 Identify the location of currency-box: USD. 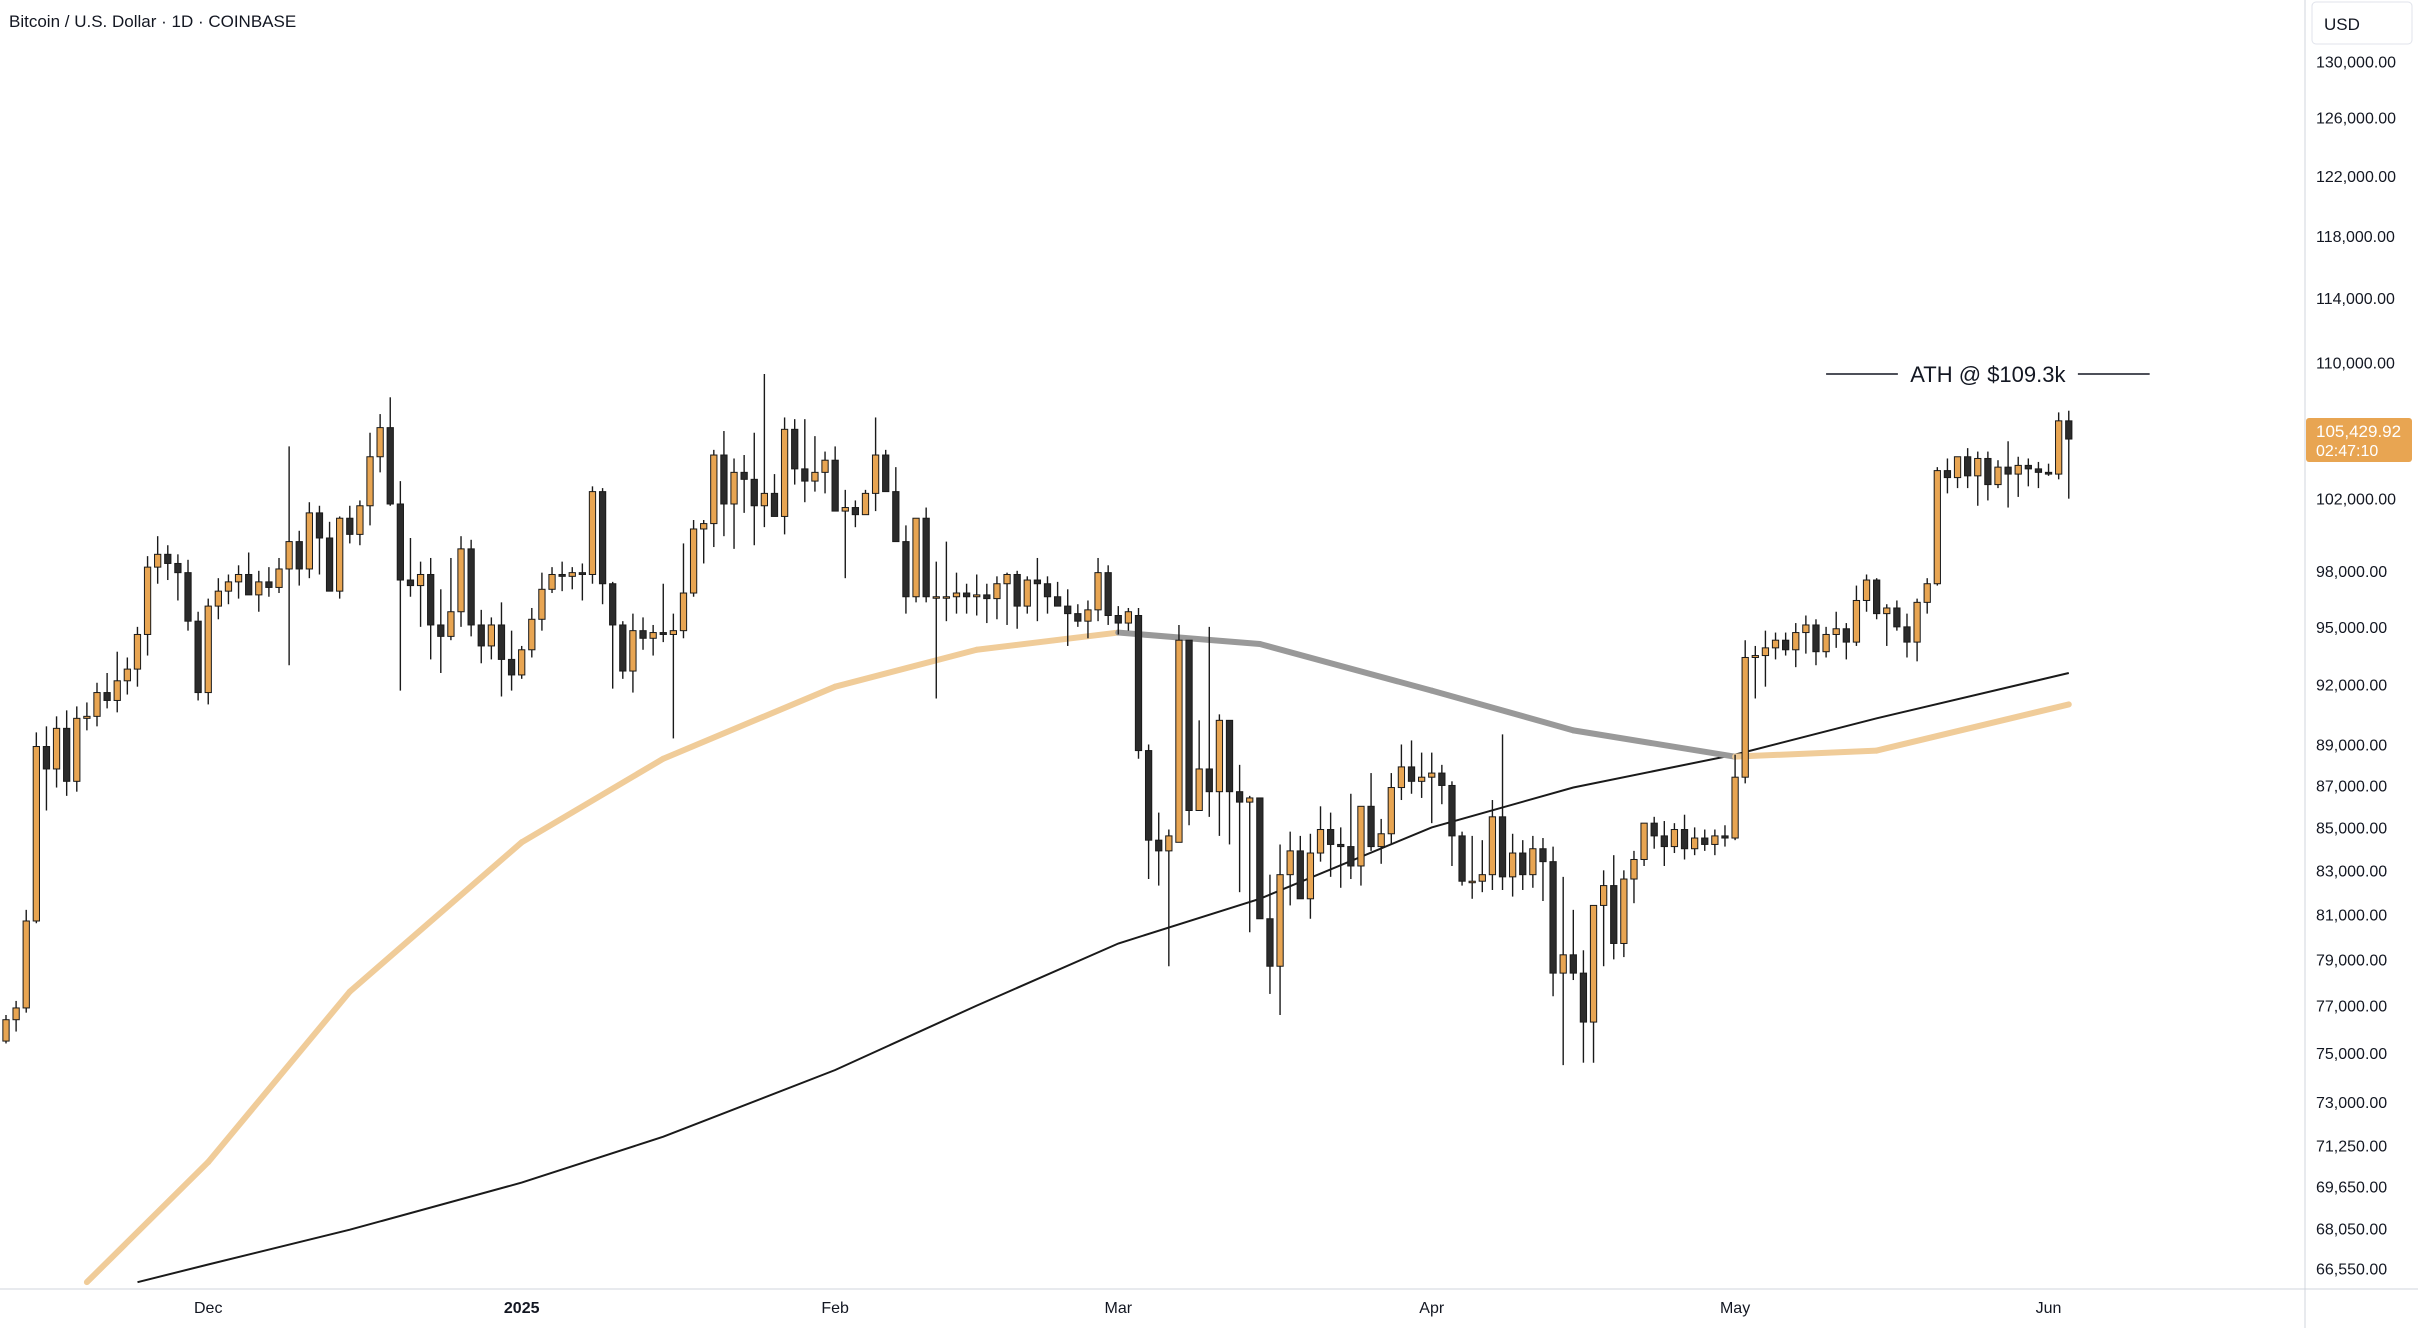
(2362, 23).